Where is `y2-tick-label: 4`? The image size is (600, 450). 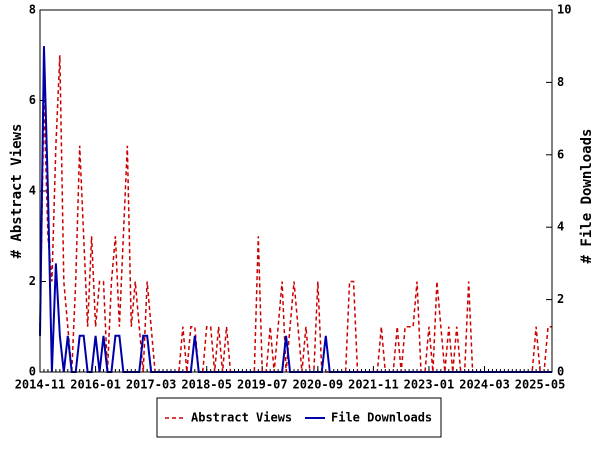 y2-tick-label: 4 is located at coordinates (560, 227).